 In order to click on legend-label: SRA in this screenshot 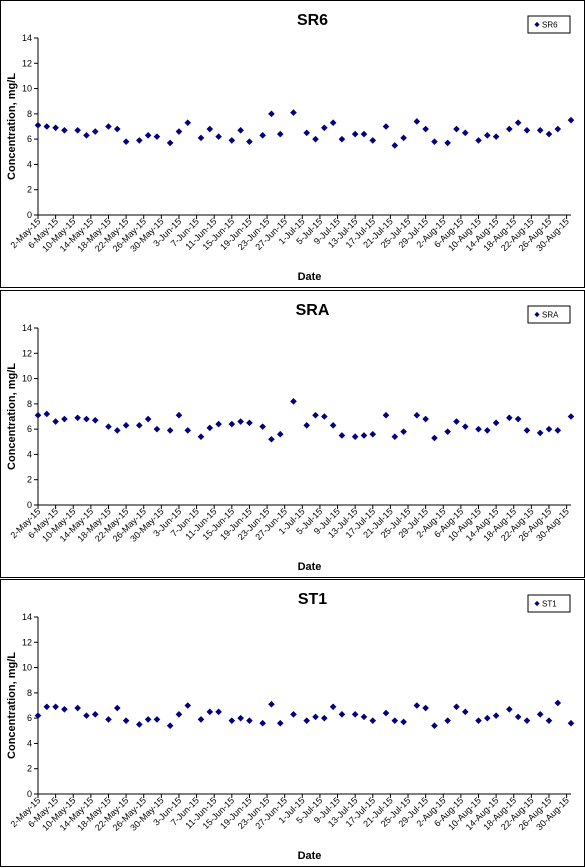, I will do `click(550, 315)`.